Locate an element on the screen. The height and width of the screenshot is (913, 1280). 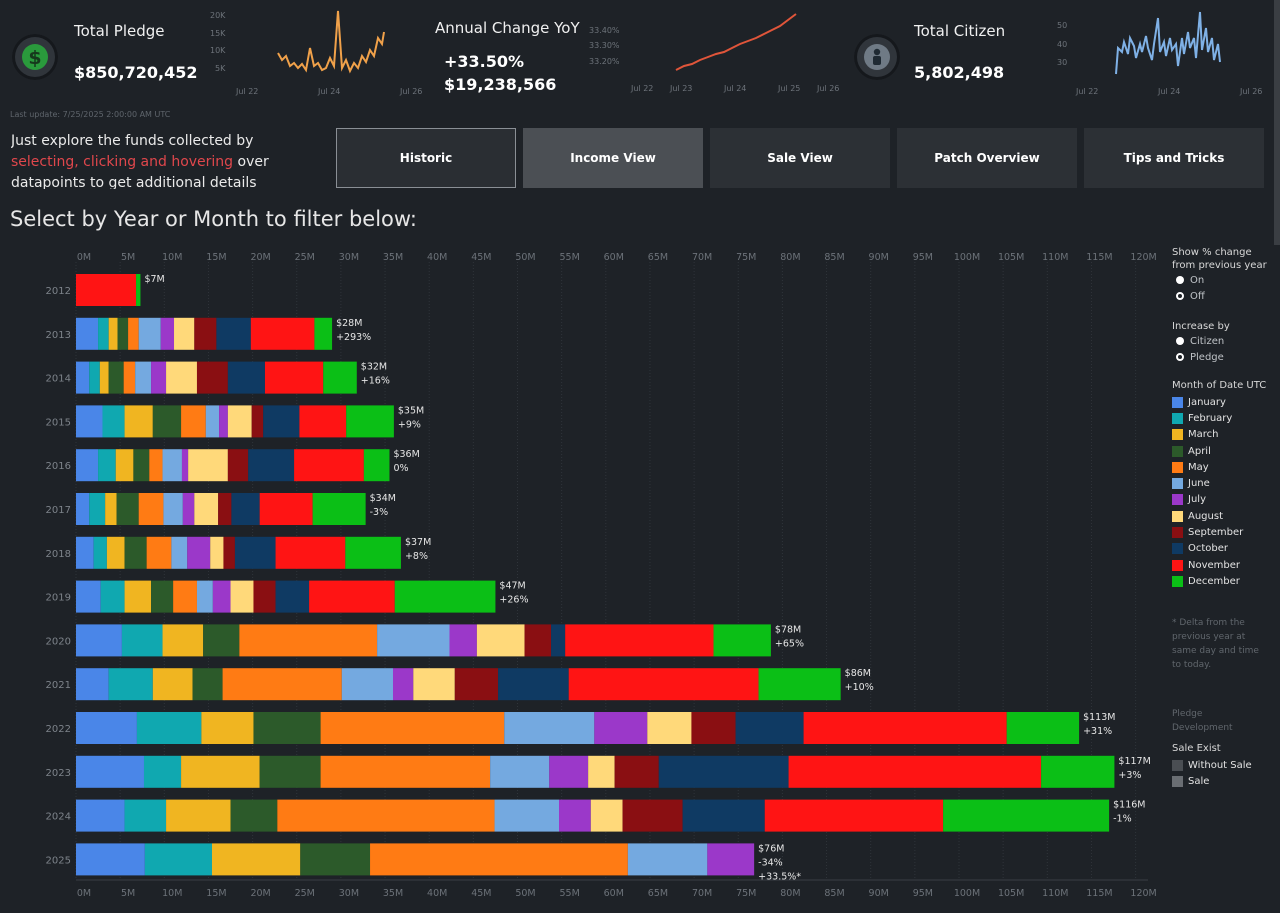
tab-patch-overview: Patch Overview is located at coordinates (987, 158).